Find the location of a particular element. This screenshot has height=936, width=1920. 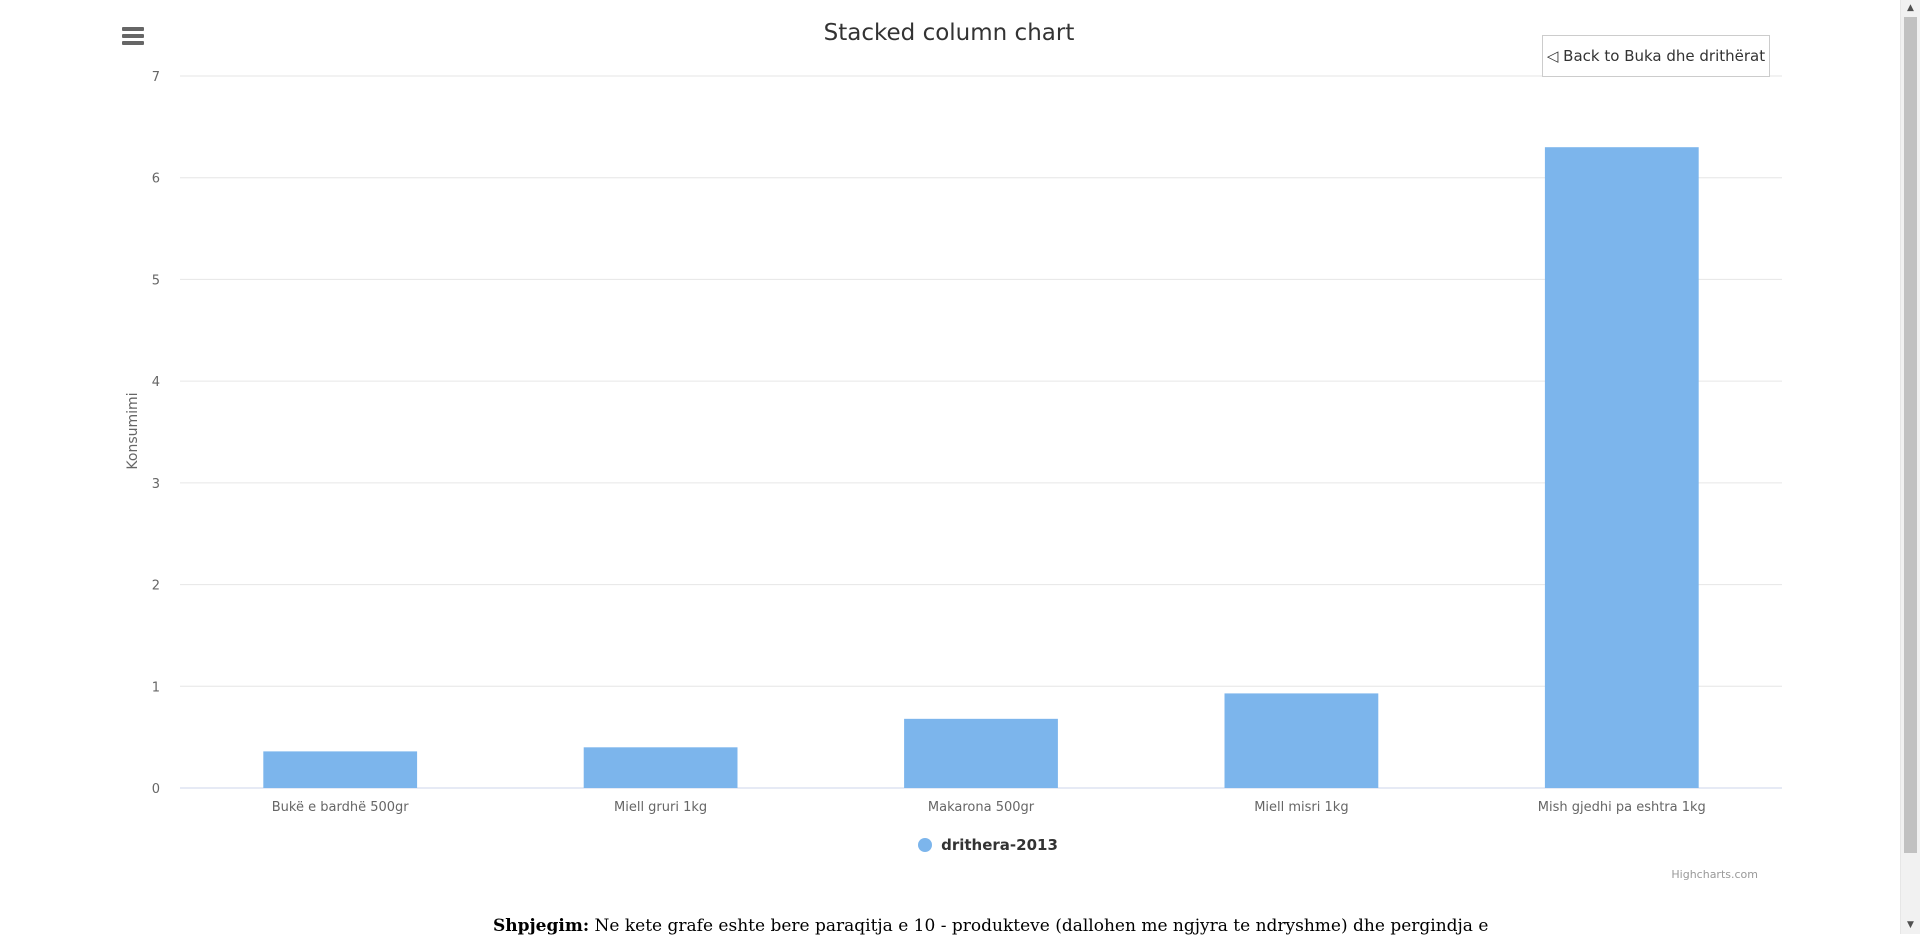

legend-item-drithera-2013: drithera-2013 is located at coordinates (988, 845).